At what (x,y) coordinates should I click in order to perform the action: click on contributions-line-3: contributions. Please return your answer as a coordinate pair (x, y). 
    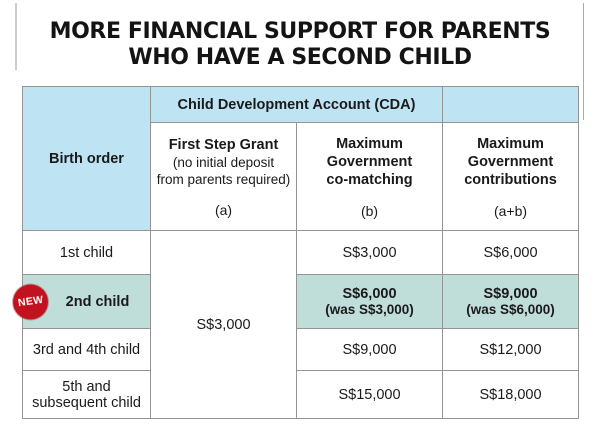
    Looking at the image, I should click on (510, 179).